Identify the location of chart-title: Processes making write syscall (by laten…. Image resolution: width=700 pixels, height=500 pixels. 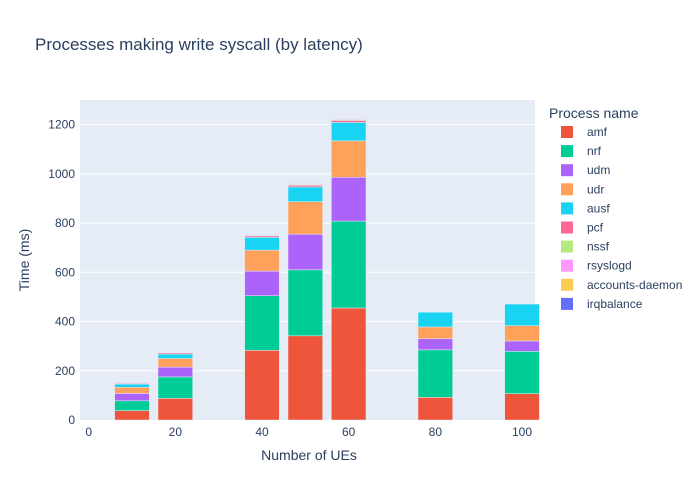
(199, 44).